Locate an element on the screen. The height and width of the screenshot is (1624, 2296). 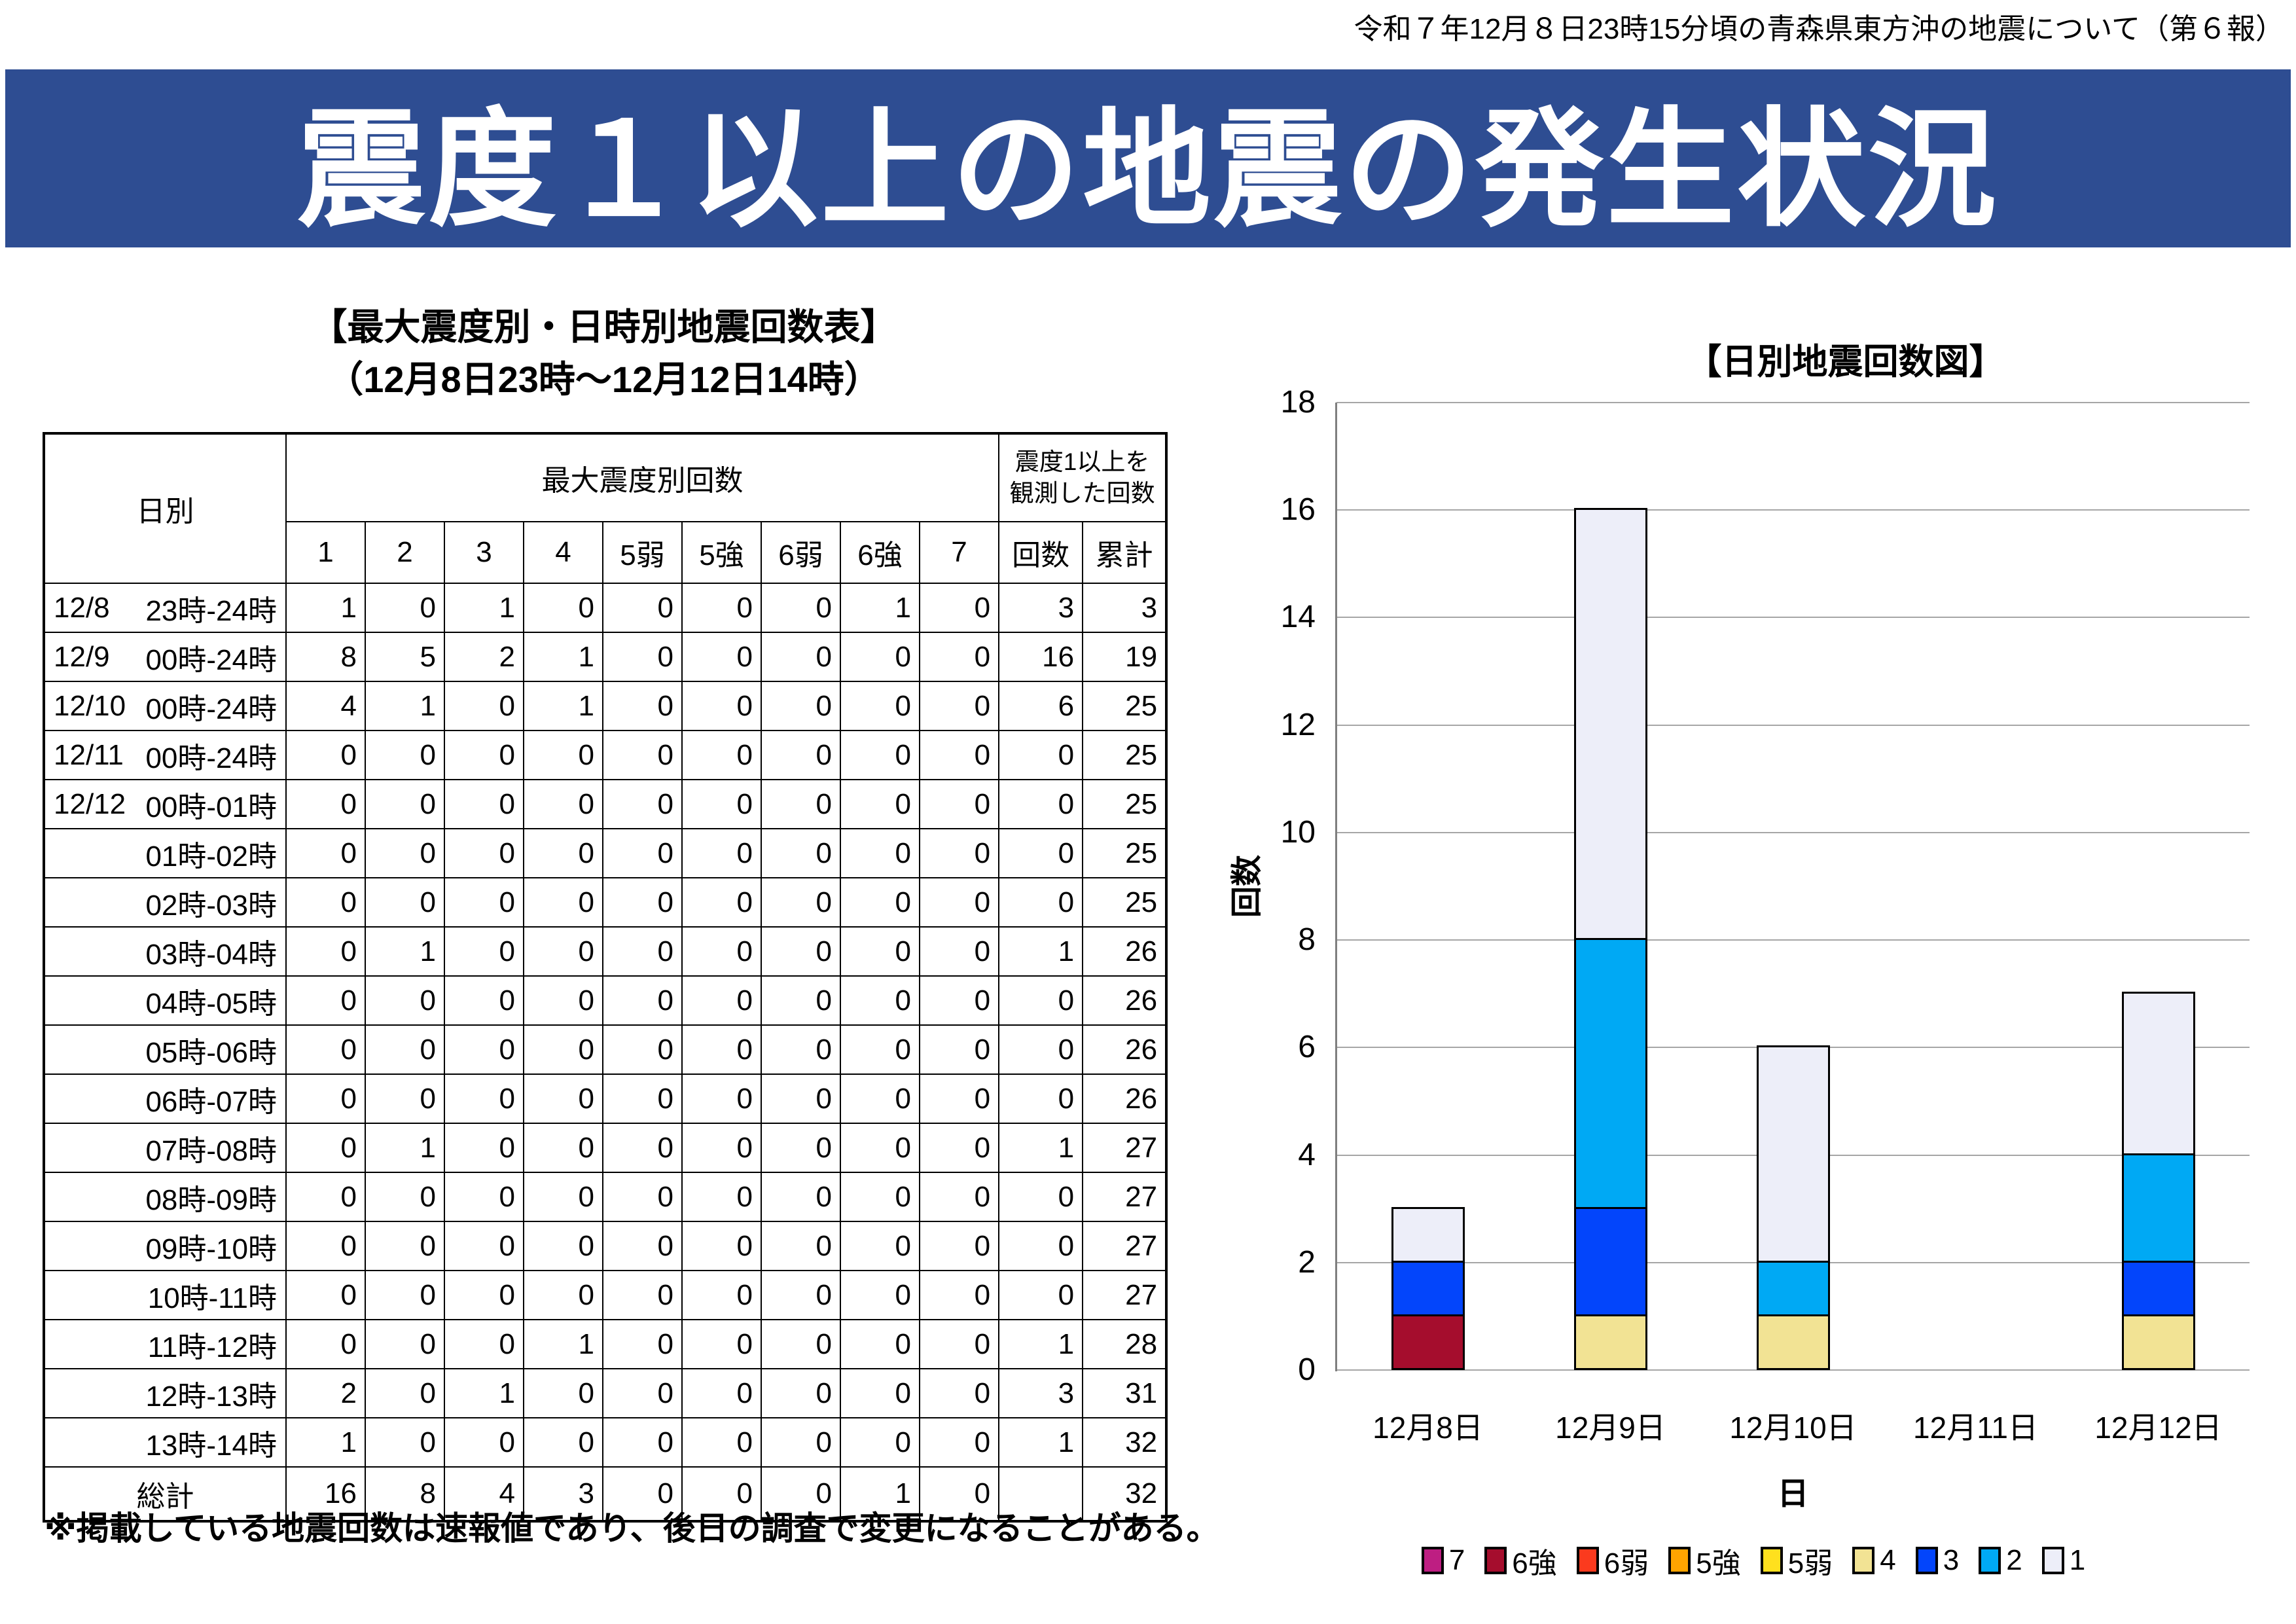
intensity-count-cell: 2 is located at coordinates (484, 657).